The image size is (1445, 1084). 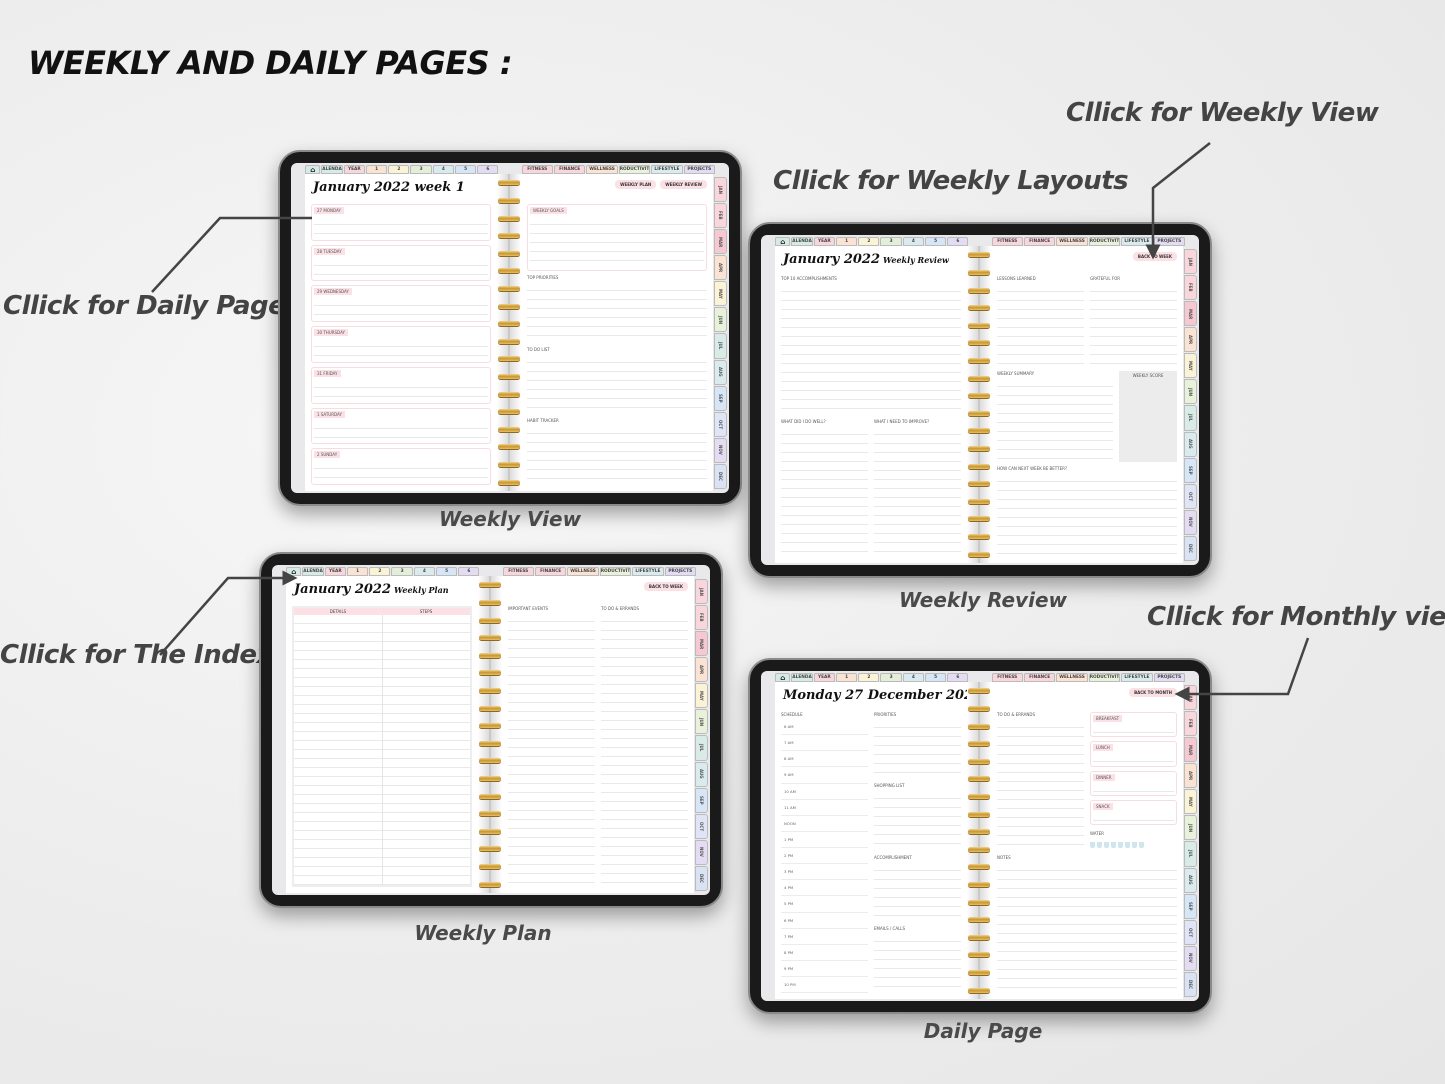 What do you see at coordinates (824, 969) in the screenshot?
I see `schedule-slot: 9 PM` at bounding box center [824, 969].